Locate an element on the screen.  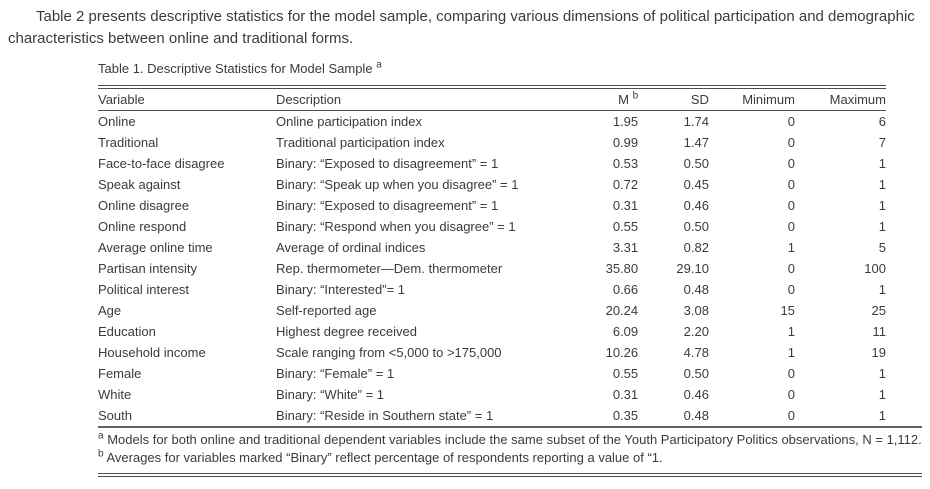
cell-maximum: 100 is located at coordinates (875, 268).